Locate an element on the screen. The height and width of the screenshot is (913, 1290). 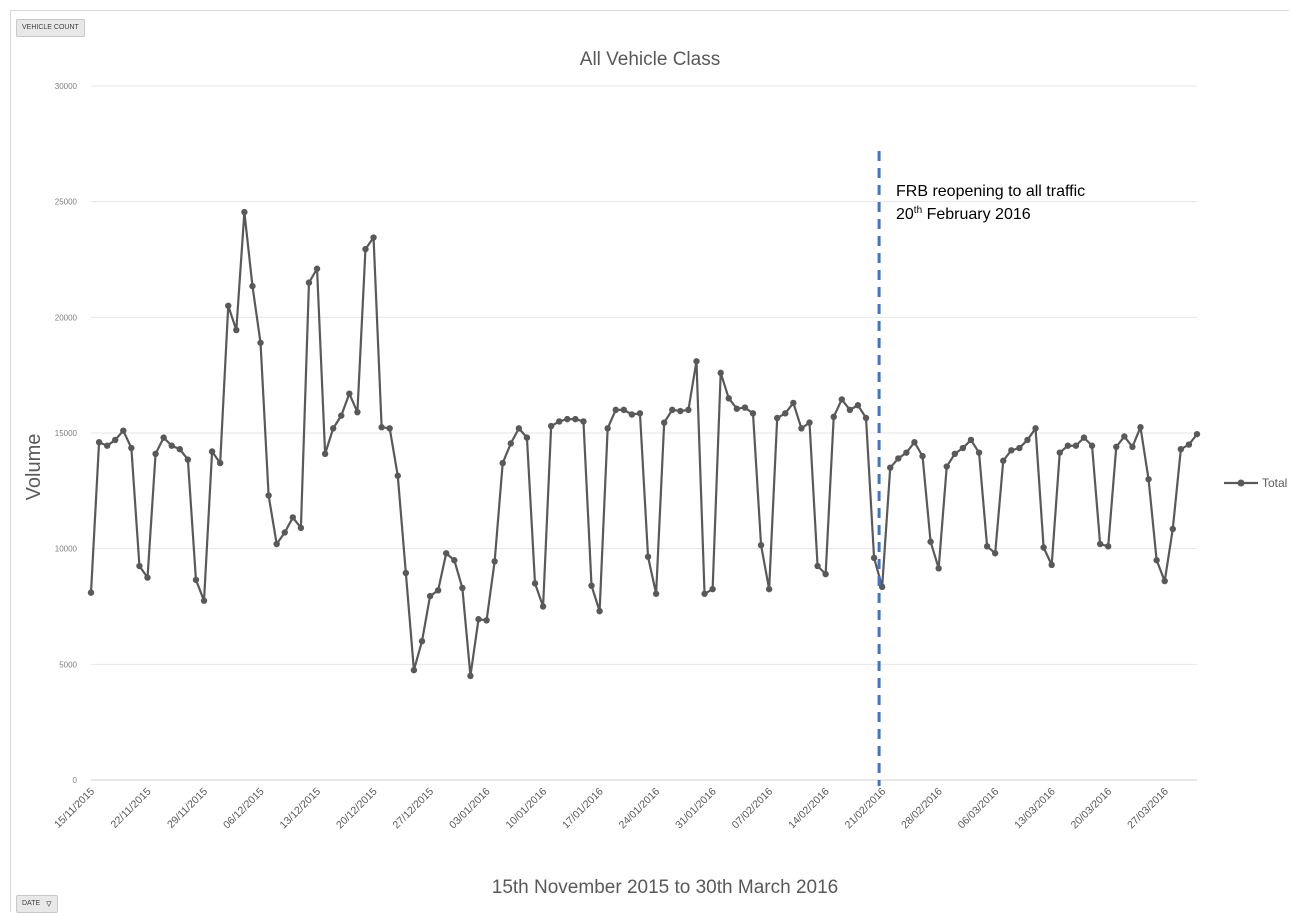
legend-label-total: Total is located at coordinates (1274, 483).